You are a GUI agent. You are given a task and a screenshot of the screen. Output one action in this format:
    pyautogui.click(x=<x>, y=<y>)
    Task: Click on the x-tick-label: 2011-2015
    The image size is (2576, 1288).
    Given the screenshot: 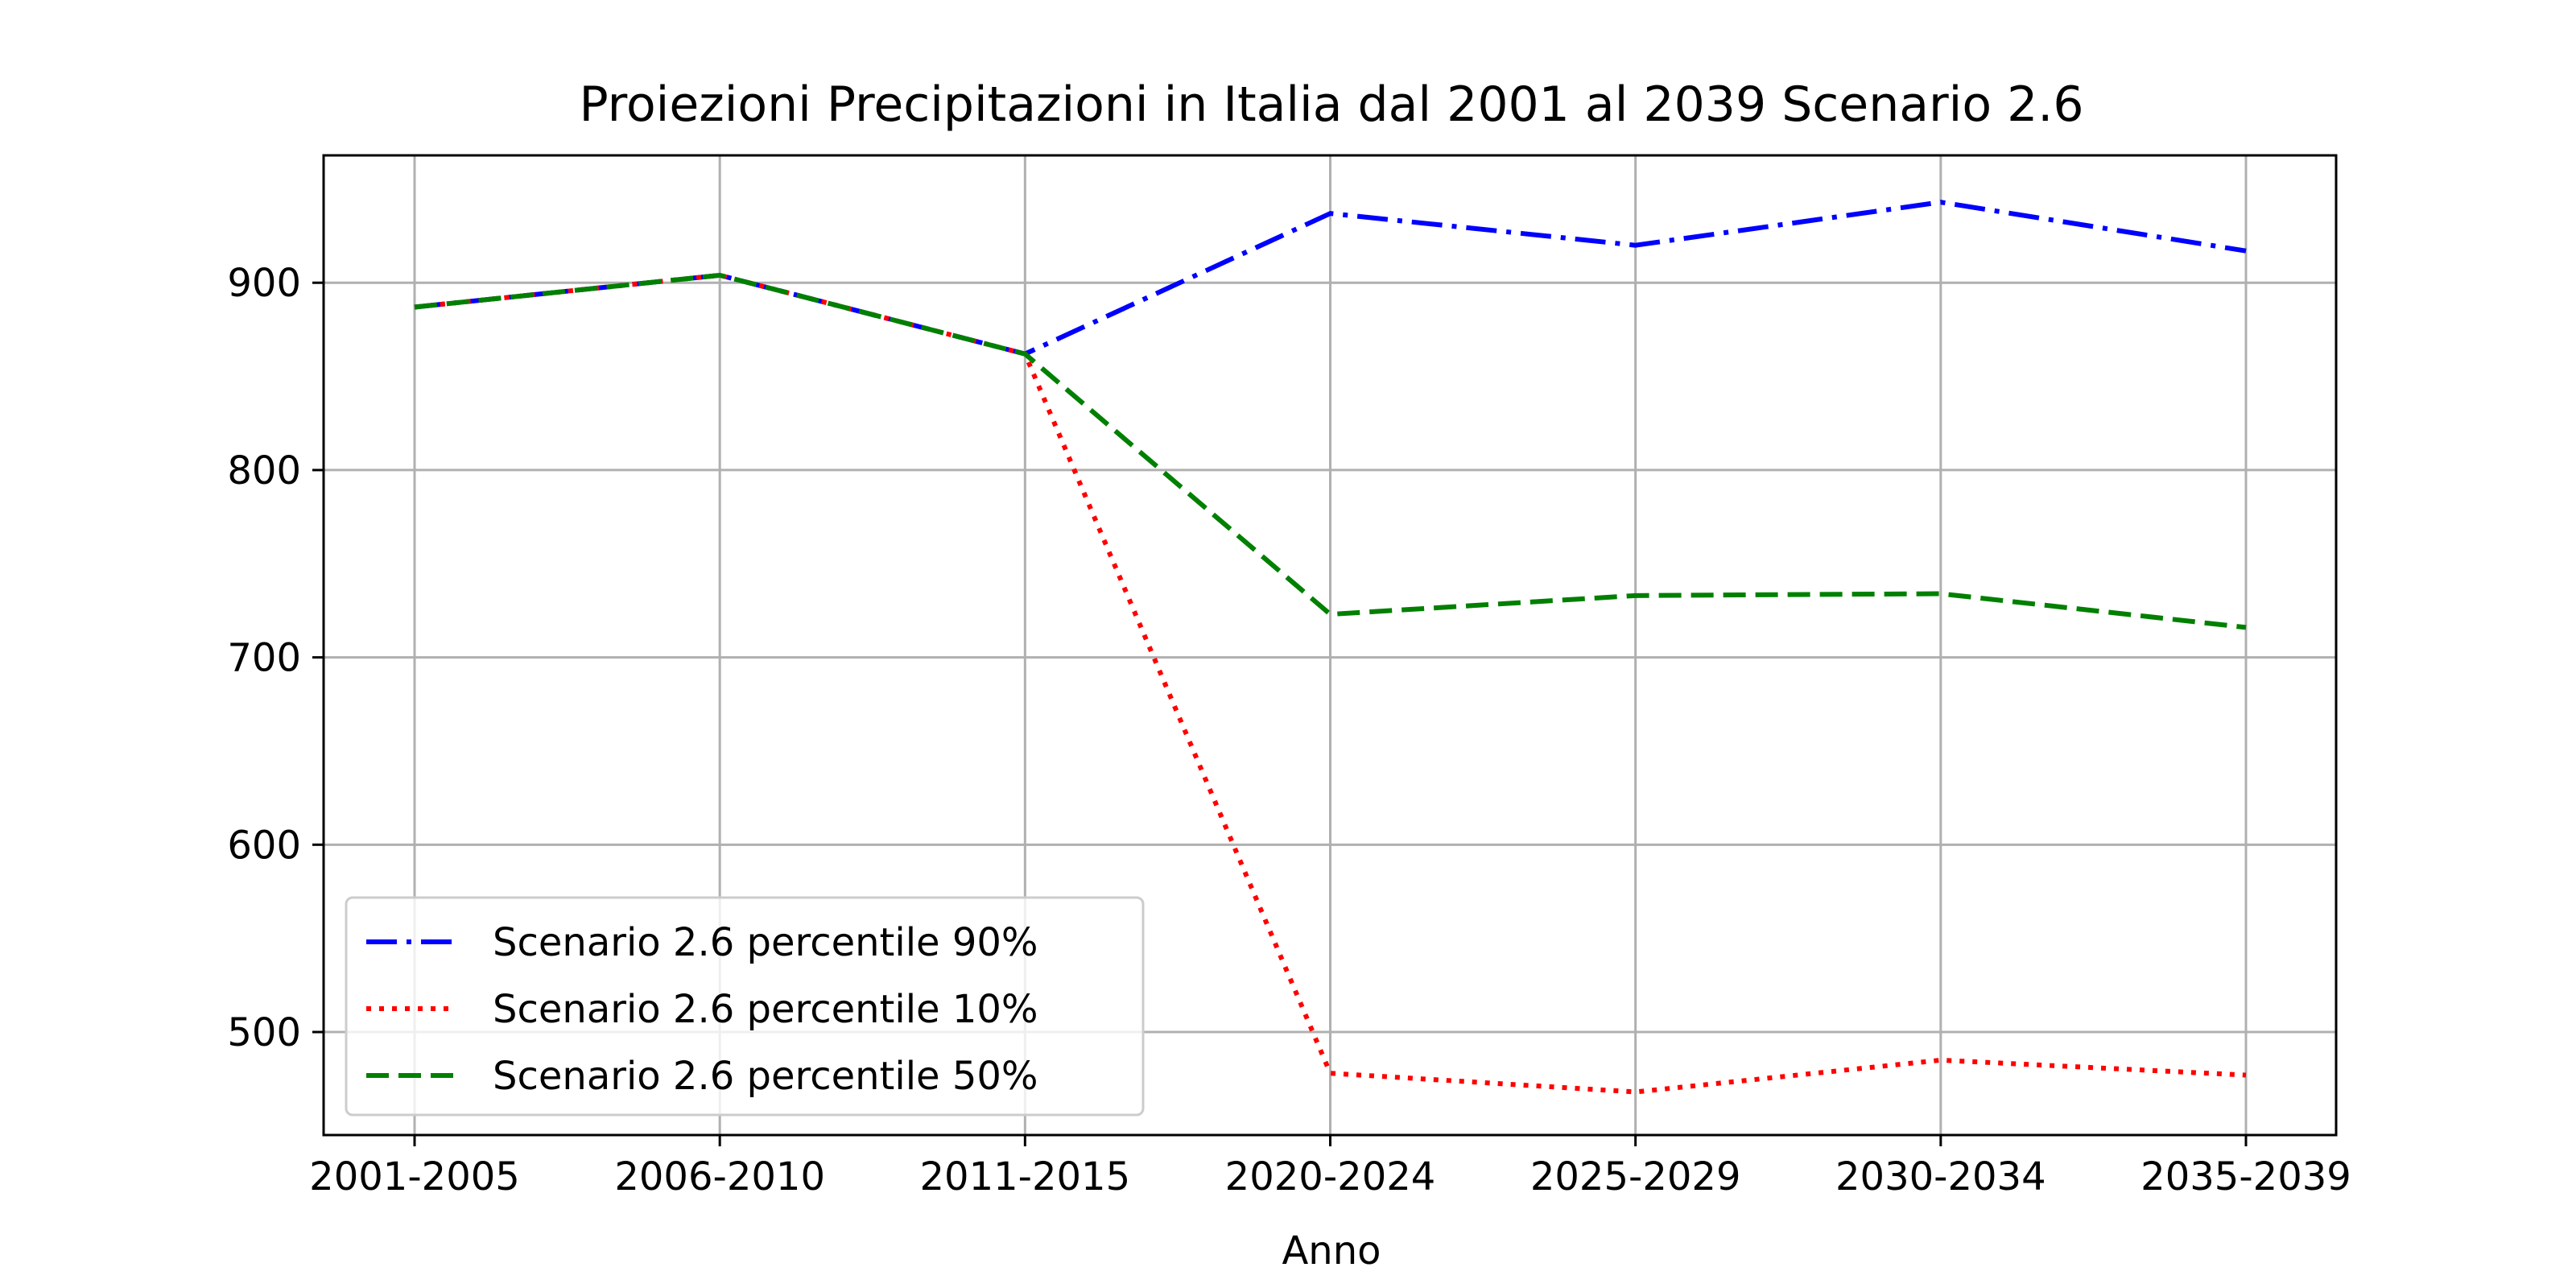 What is the action you would take?
    pyautogui.click(x=1025, y=1176)
    